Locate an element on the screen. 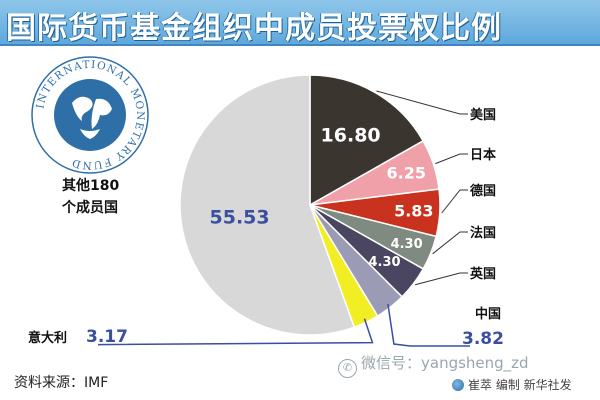  source-note: 资料来源：IMF is located at coordinates (61, 383).